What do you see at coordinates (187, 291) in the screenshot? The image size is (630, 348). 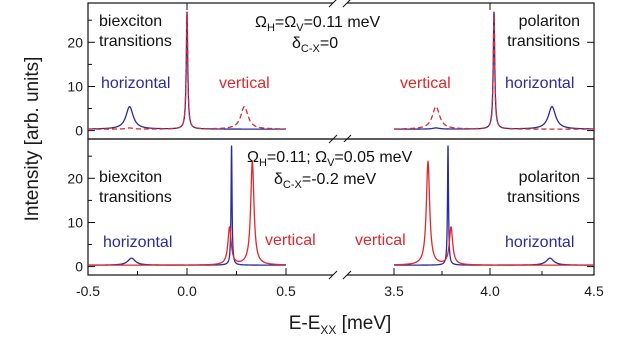 I see `x-tick-label: 0.0` at bounding box center [187, 291].